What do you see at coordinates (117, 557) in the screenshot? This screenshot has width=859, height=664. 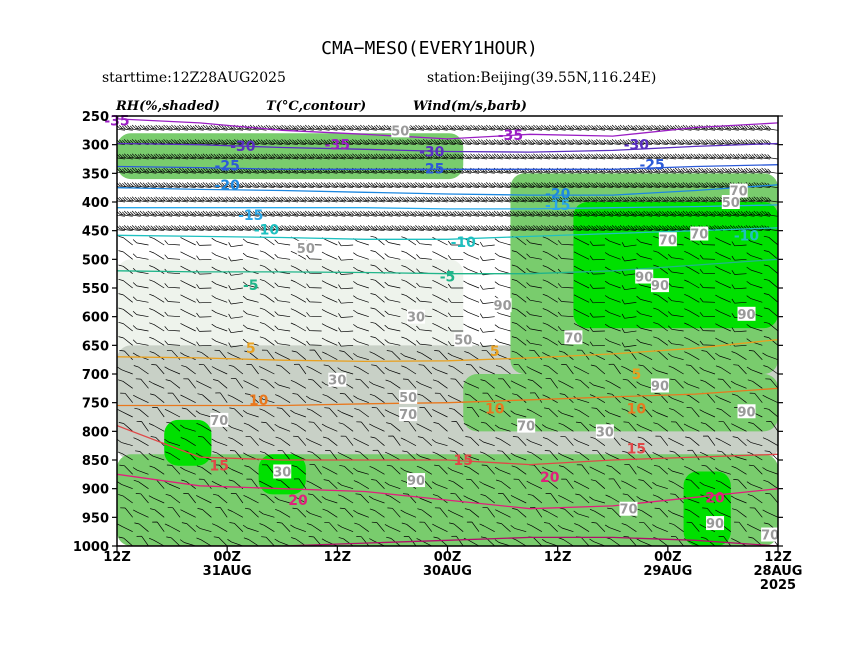 I see `x-tick-label: 12Z` at bounding box center [117, 557].